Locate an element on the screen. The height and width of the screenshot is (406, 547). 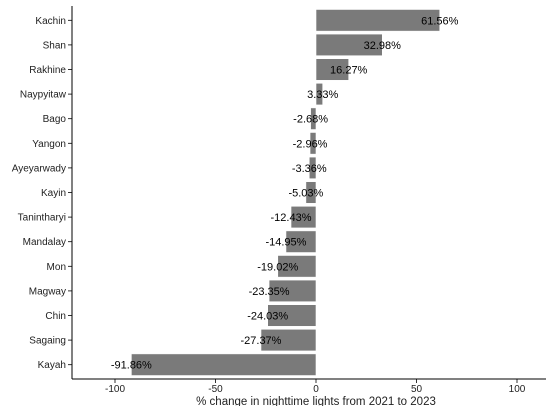
bar-label-yangon: -2.96% is located at coordinates (310, 144).